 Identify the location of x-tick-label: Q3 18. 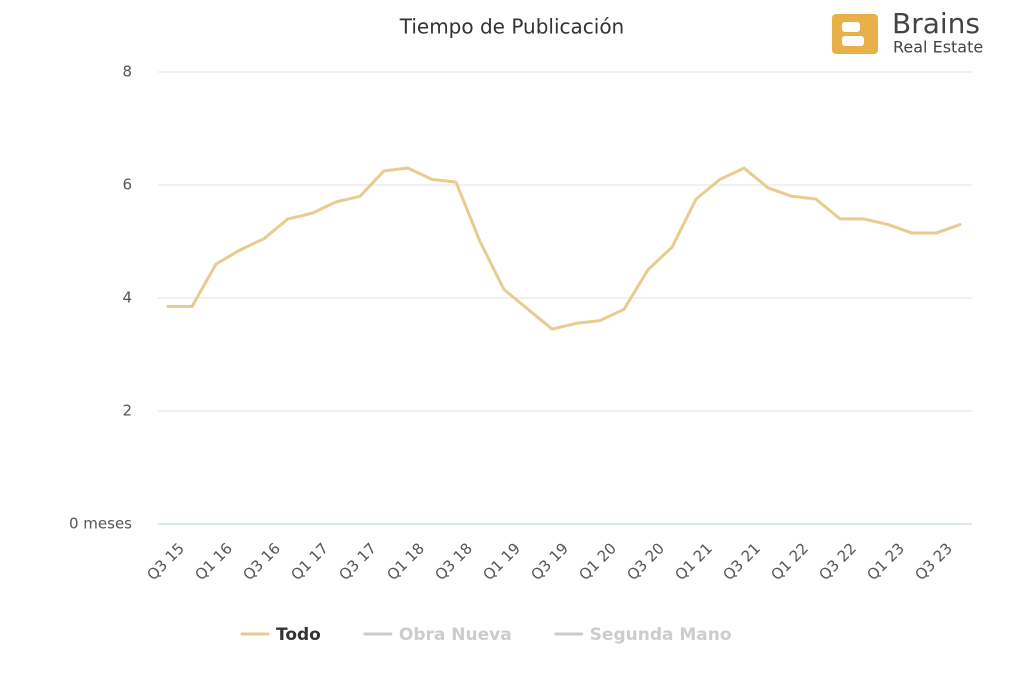
(453, 561).